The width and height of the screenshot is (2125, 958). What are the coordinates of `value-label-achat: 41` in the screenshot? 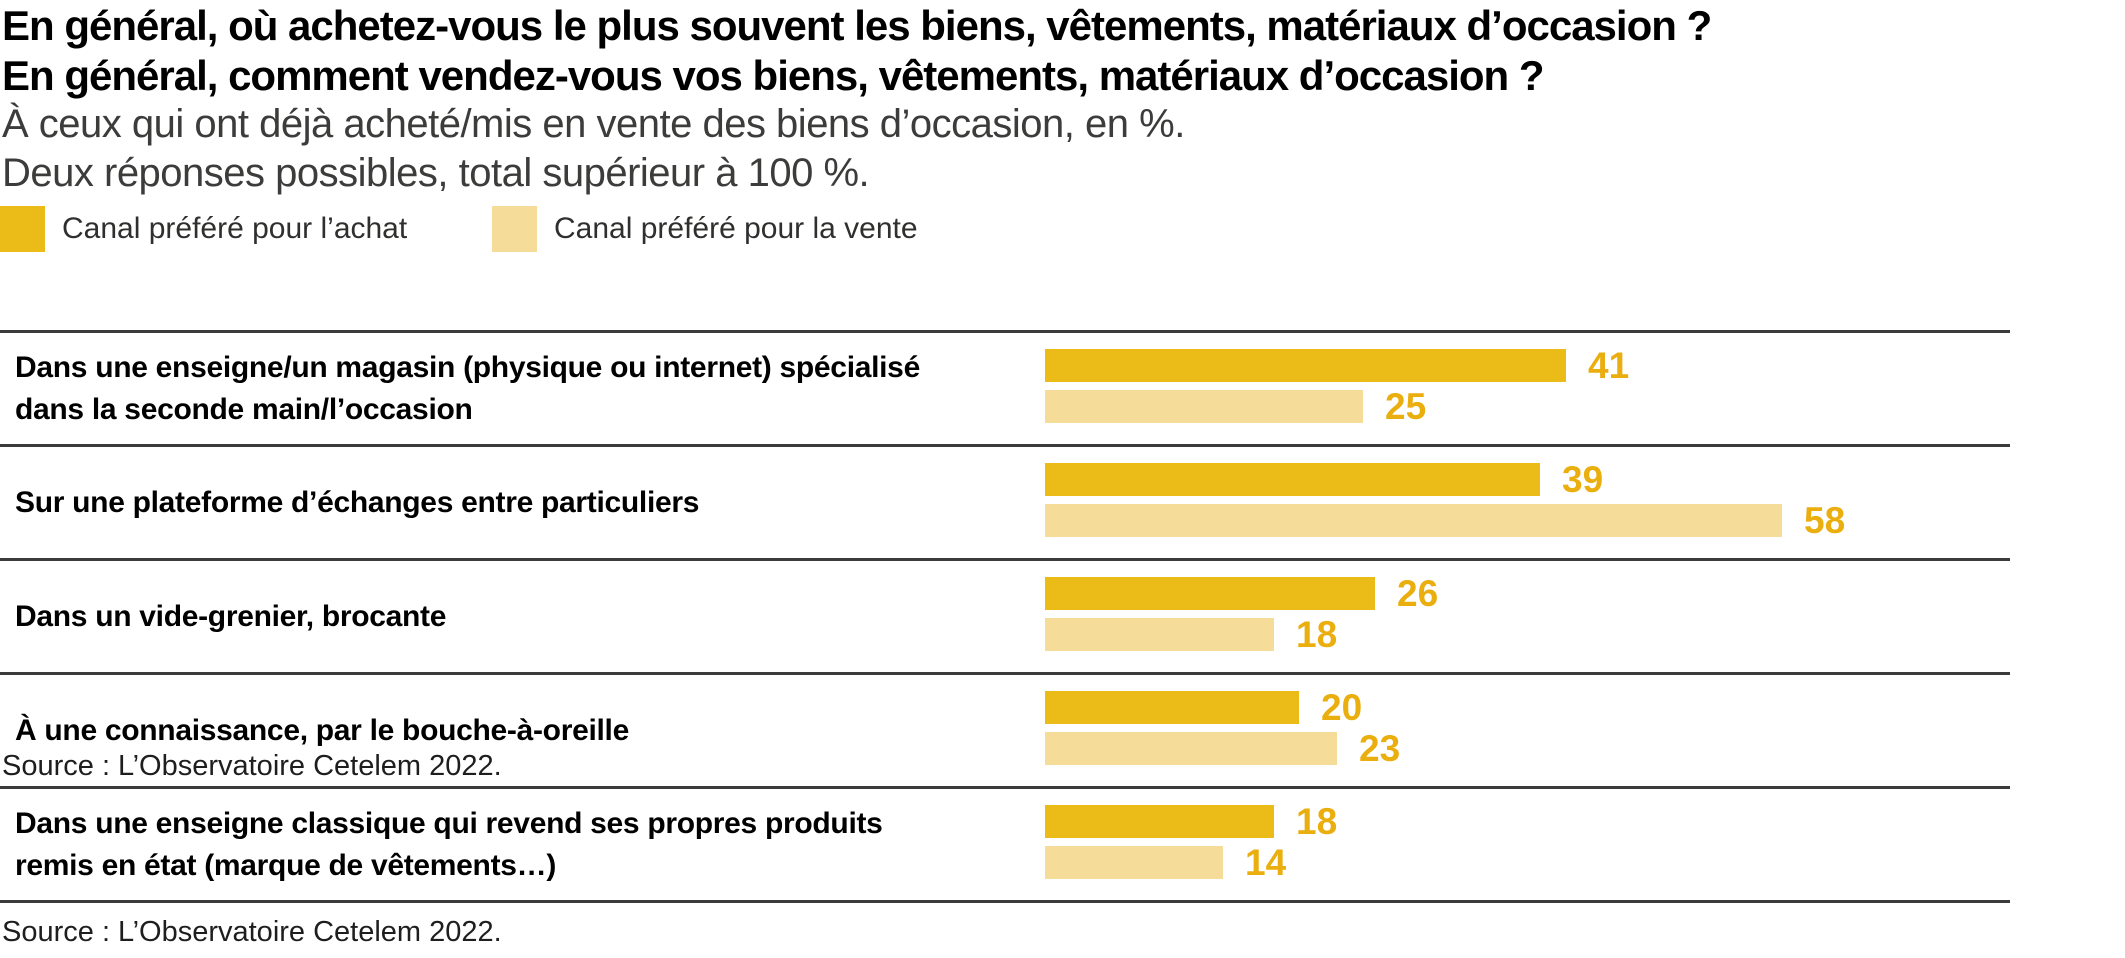 It's located at (1609, 365).